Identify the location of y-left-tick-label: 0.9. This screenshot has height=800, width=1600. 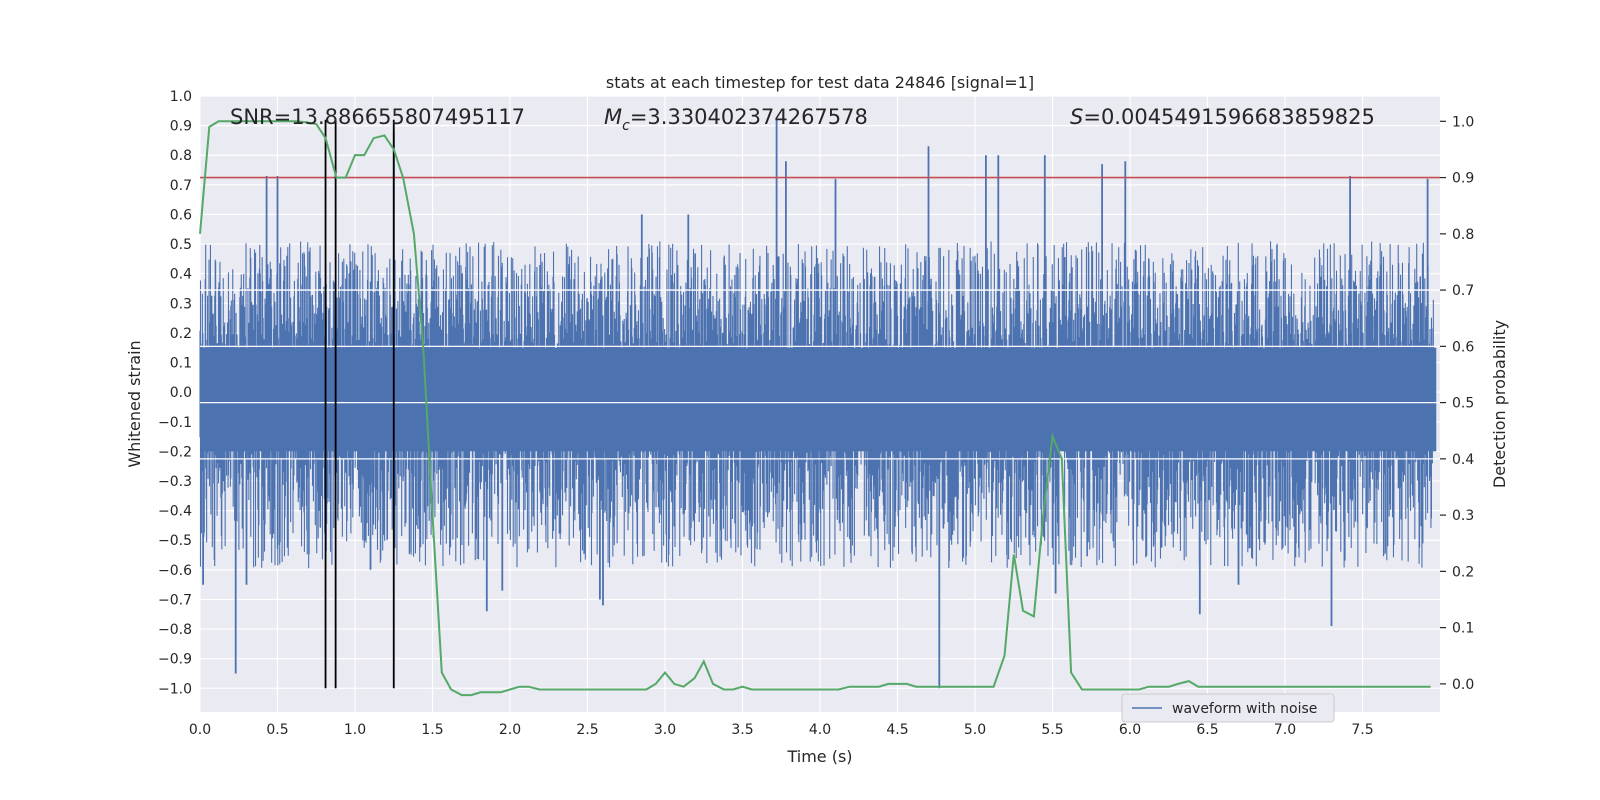
(181, 127).